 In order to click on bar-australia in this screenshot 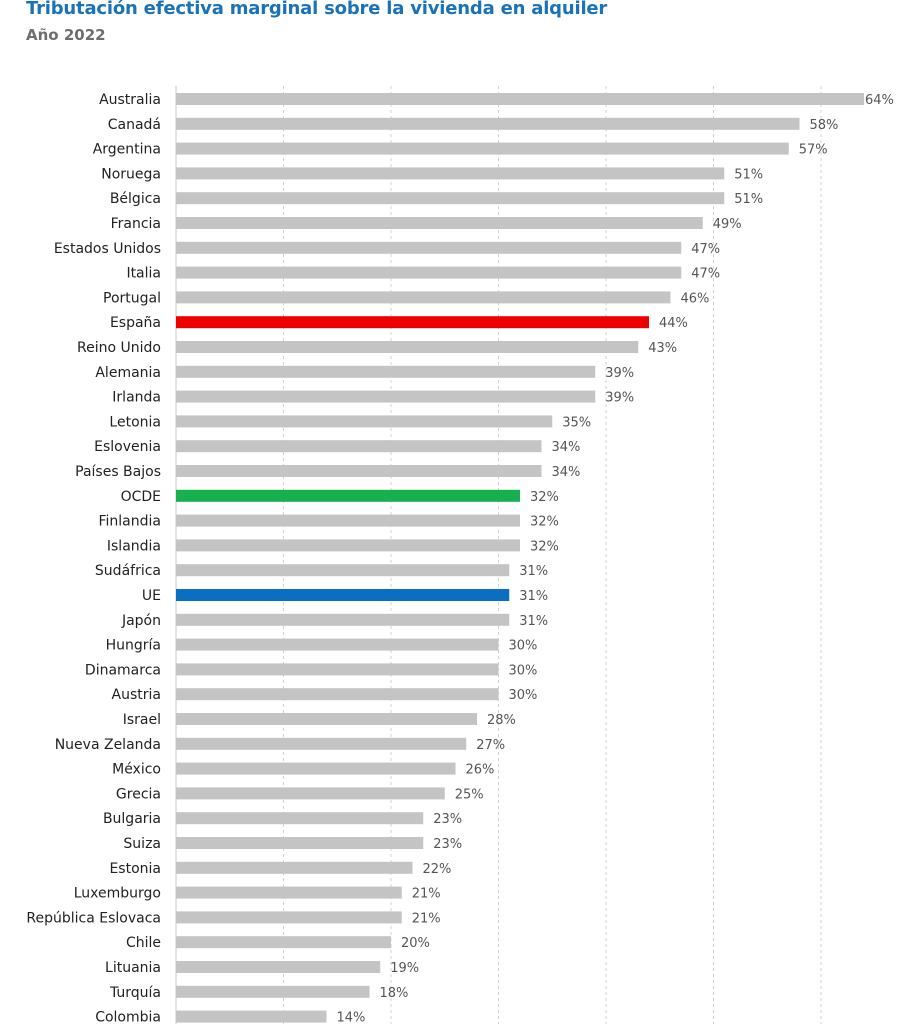, I will do `click(520, 99)`.